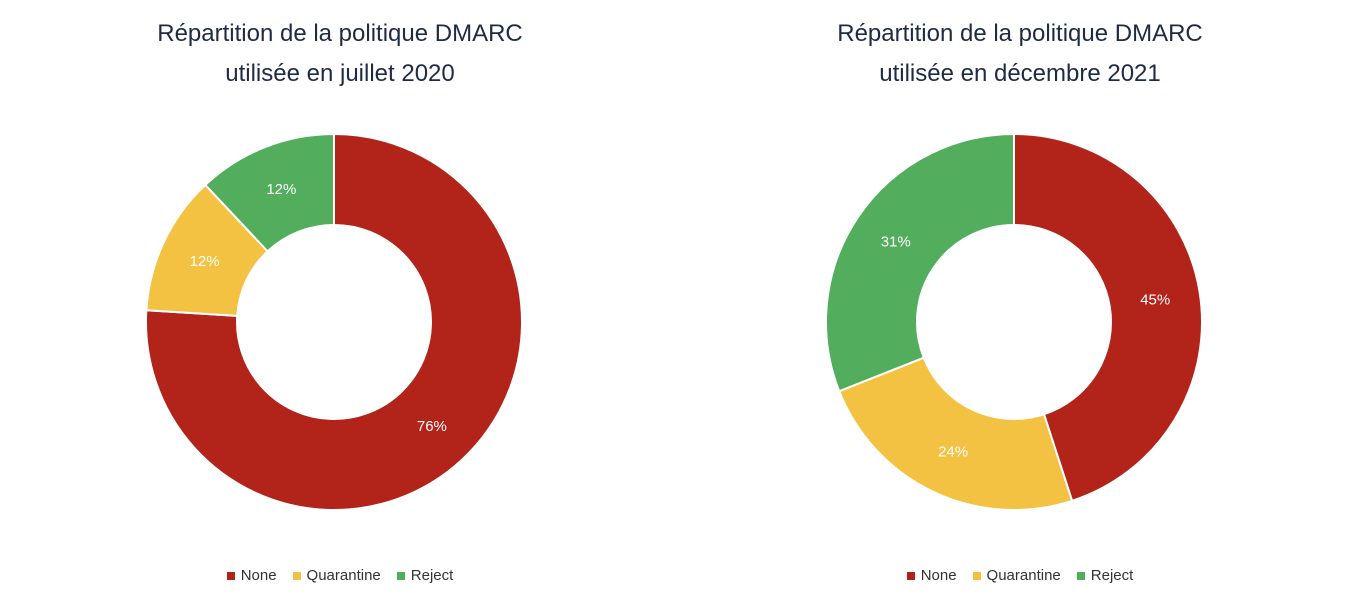 This screenshot has width=1360, height=604. What do you see at coordinates (432, 426) in the screenshot?
I see `data-label-none: 76%` at bounding box center [432, 426].